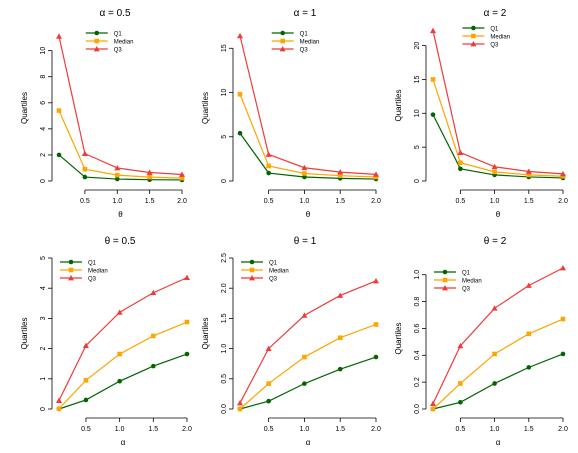 The width and height of the screenshot is (578, 453). I want to click on y-tick-label: 2, so click(43, 349).